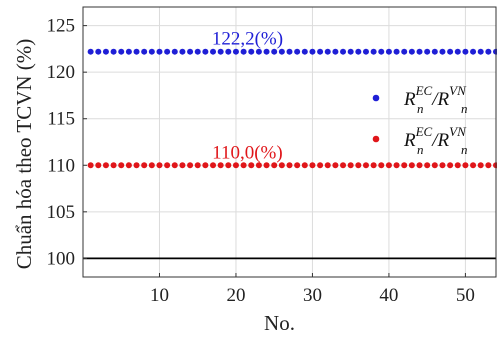 This screenshot has height=338, width=497. What do you see at coordinates (465, 295) in the screenshot?
I see `x-tick-label: 50` at bounding box center [465, 295].